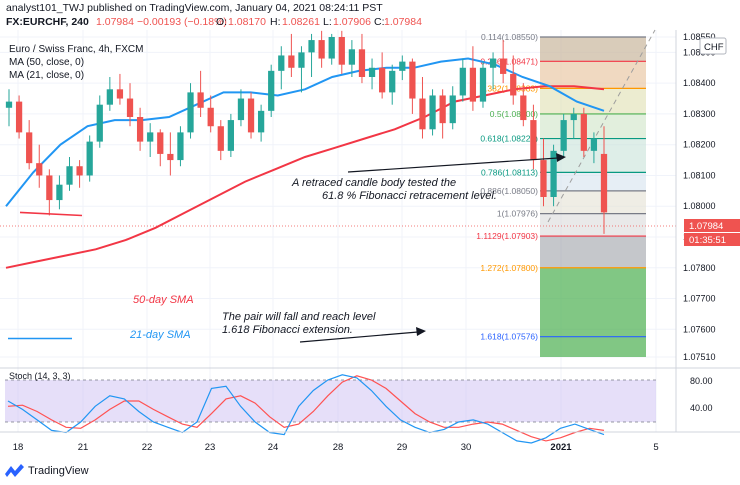 Image resolution: width=740 pixels, height=485 pixels. What do you see at coordinates (379, 22) in the screenshot?
I see `close-label: C:` at bounding box center [379, 22].